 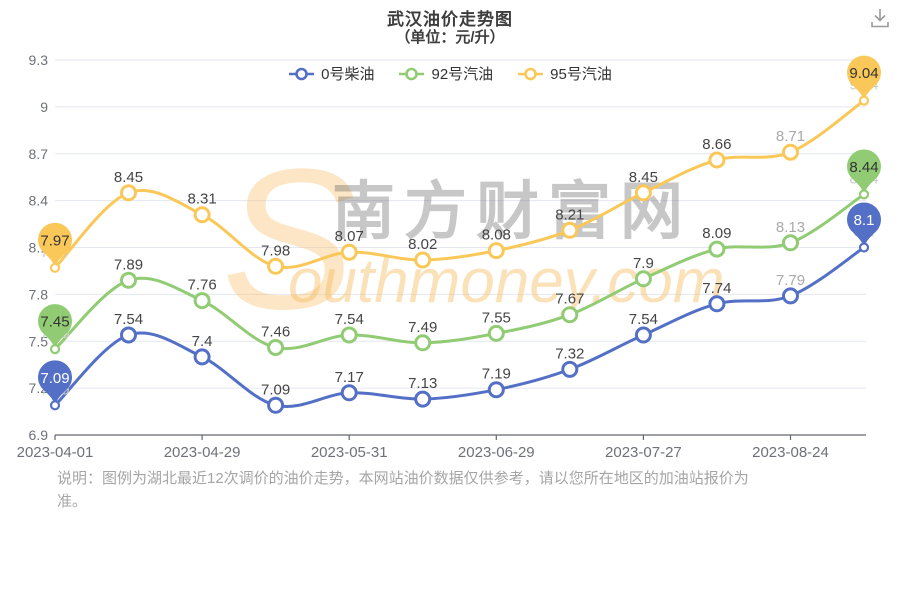 I want to click on point-label: 7.89, so click(x=128, y=264).